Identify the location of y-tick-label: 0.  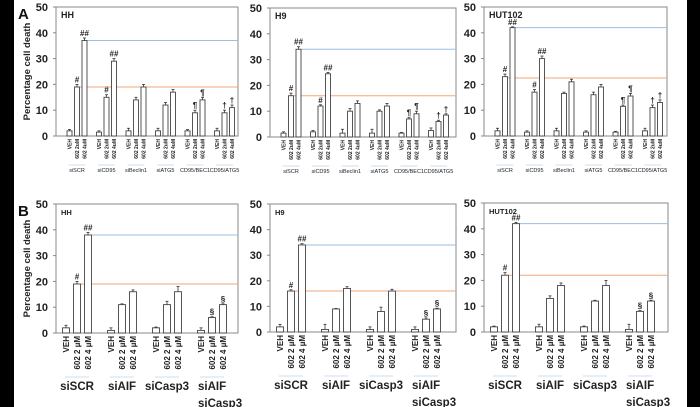
(473, 137).